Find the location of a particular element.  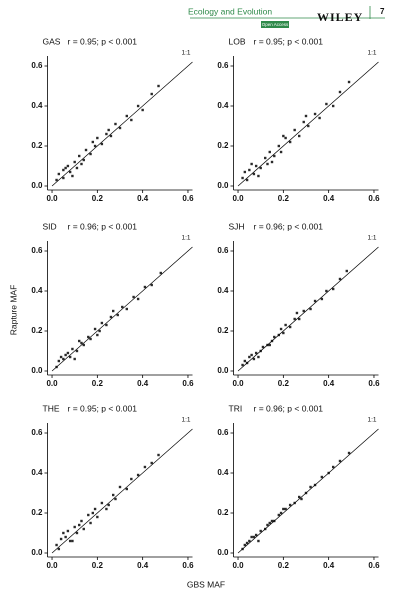

panel-stats: r = 0.95; p < 0.001 is located at coordinates (103, 41).